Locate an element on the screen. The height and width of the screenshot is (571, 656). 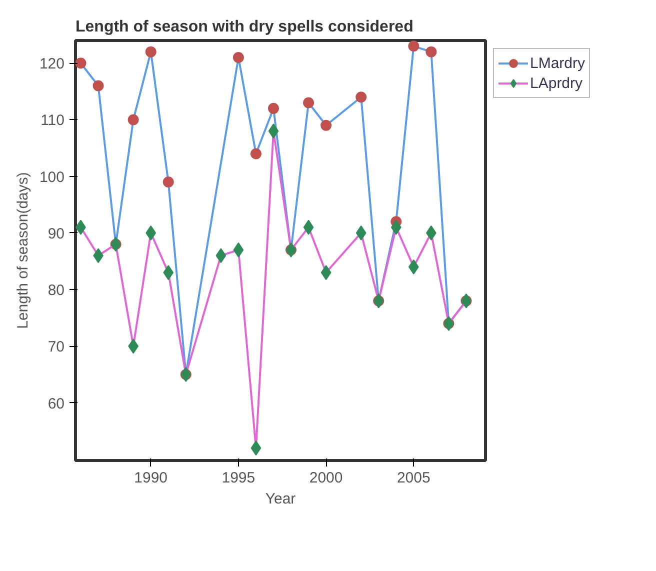
y-tick-label: 120 is located at coordinates (52, 64).